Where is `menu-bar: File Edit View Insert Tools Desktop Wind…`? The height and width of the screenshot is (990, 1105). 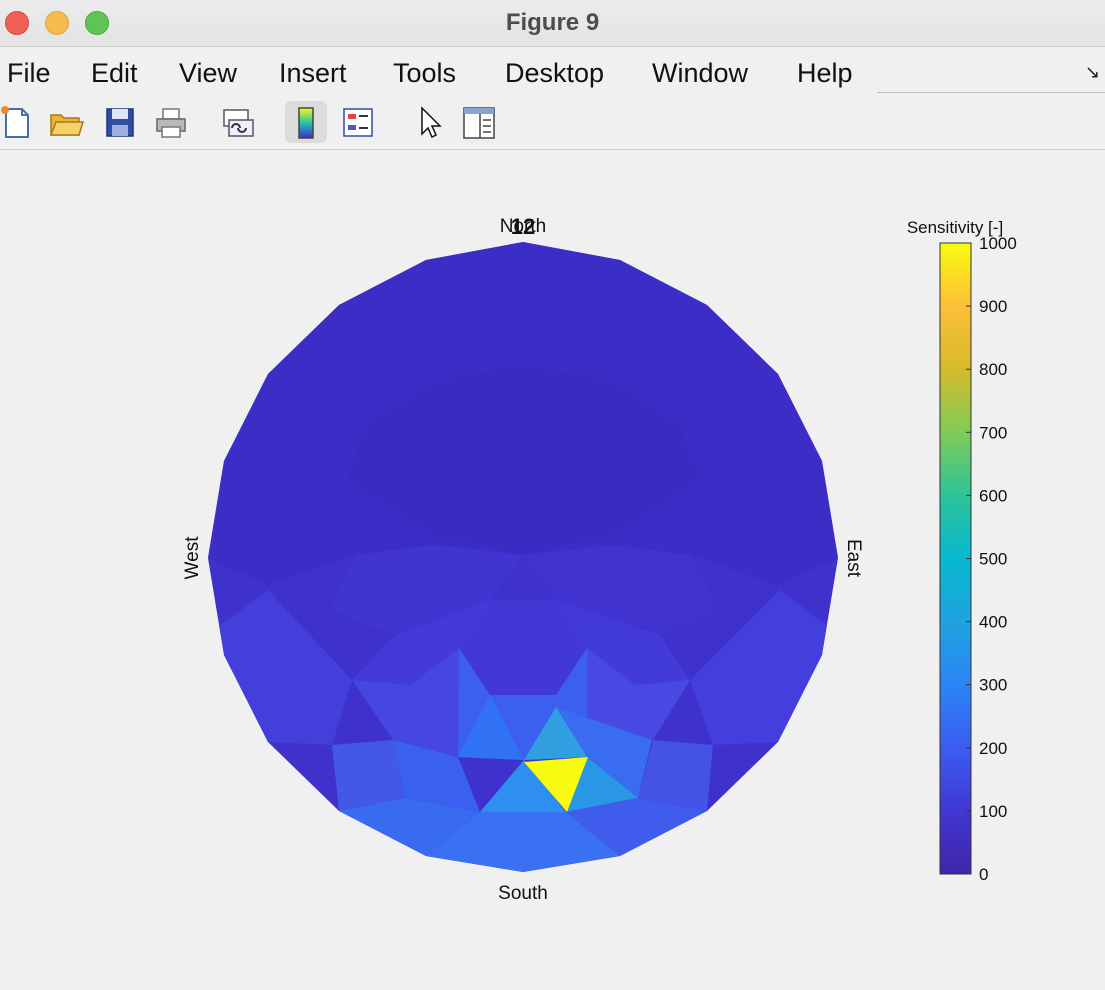
menu-bar: File Edit View Insert Tools Desktop Wind… is located at coordinates (552, 73).